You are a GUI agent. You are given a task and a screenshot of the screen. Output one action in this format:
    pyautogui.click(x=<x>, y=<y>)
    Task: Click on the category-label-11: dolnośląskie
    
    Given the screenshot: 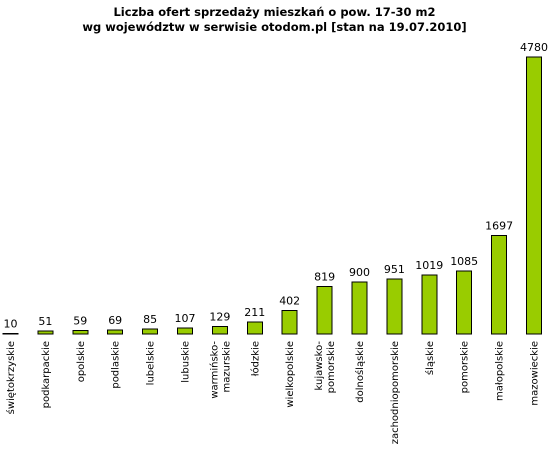 What is the action you would take?
    pyautogui.click(x=360, y=372)
    